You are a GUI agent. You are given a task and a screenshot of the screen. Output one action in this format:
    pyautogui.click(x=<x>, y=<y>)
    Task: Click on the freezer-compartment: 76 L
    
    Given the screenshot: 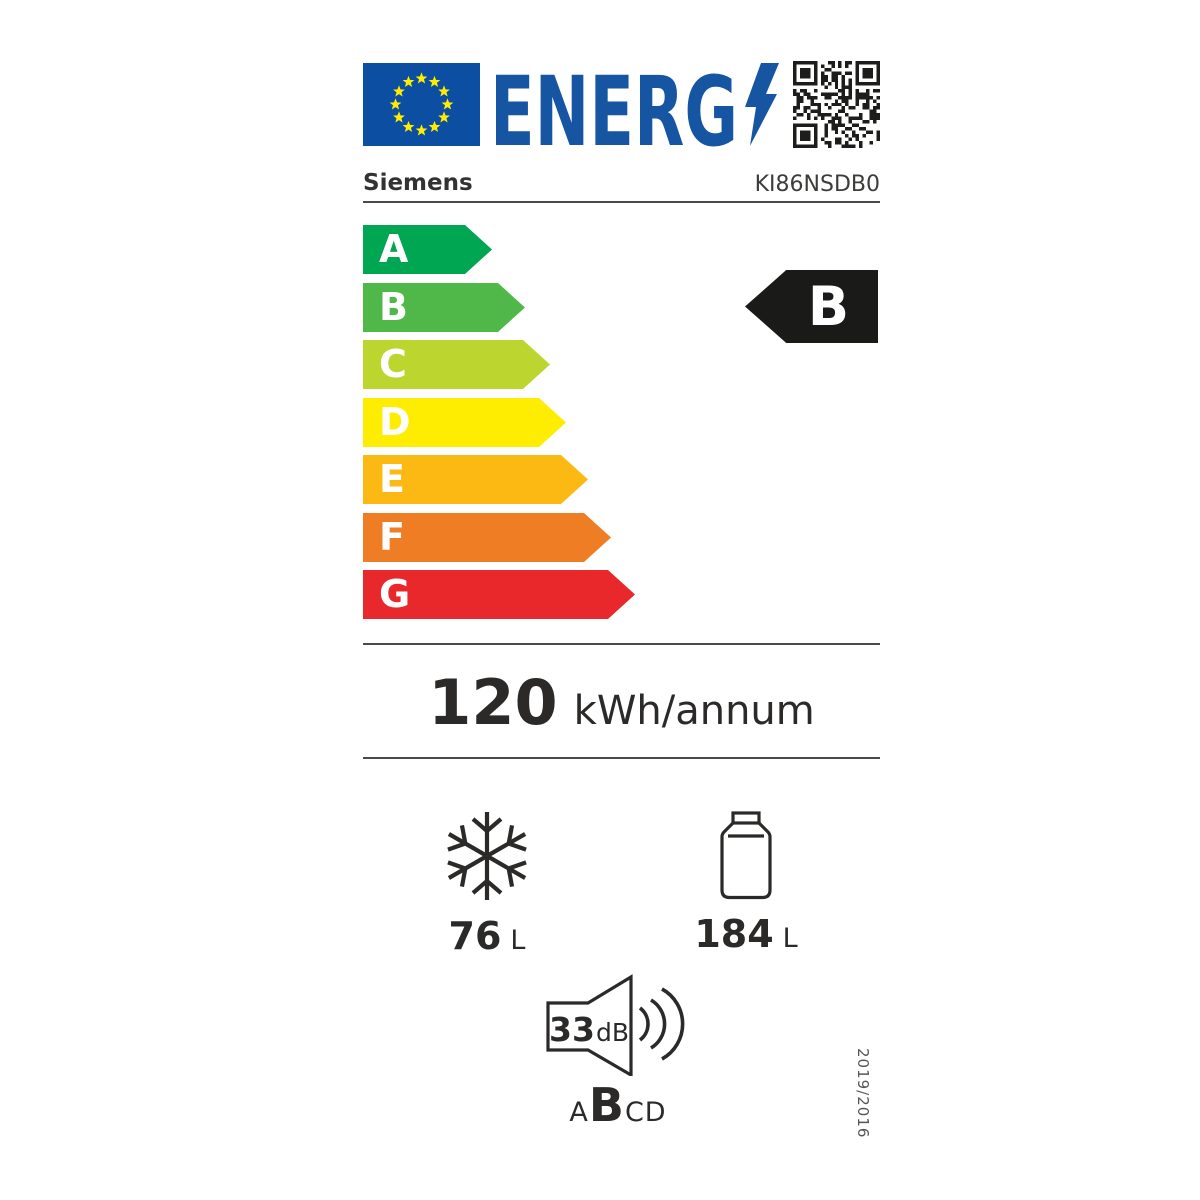 What is the action you would take?
    pyautogui.click(x=487, y=884)
    